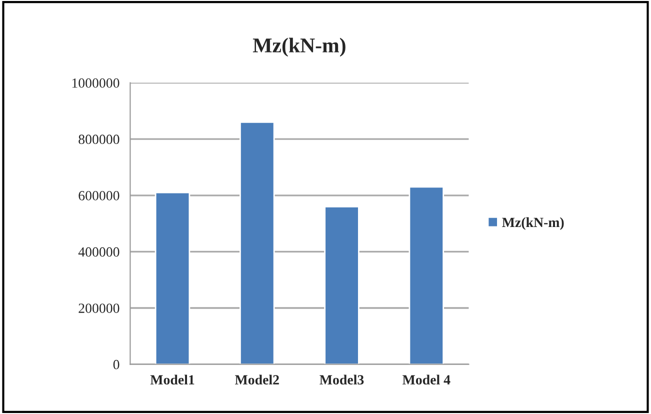 The image size is (651, 414). I want to click on x-tick-label: Model1, so click(172, 379).